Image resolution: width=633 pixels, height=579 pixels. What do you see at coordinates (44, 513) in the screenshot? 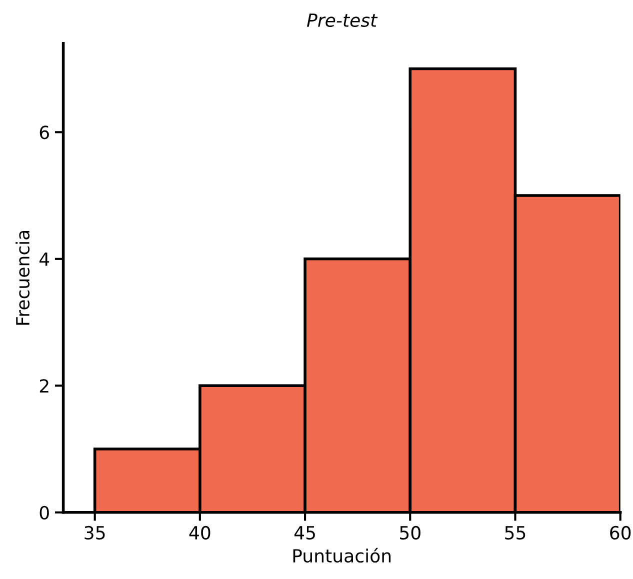
I see `y-tick-label: 0` at bounding box center [44, 513].